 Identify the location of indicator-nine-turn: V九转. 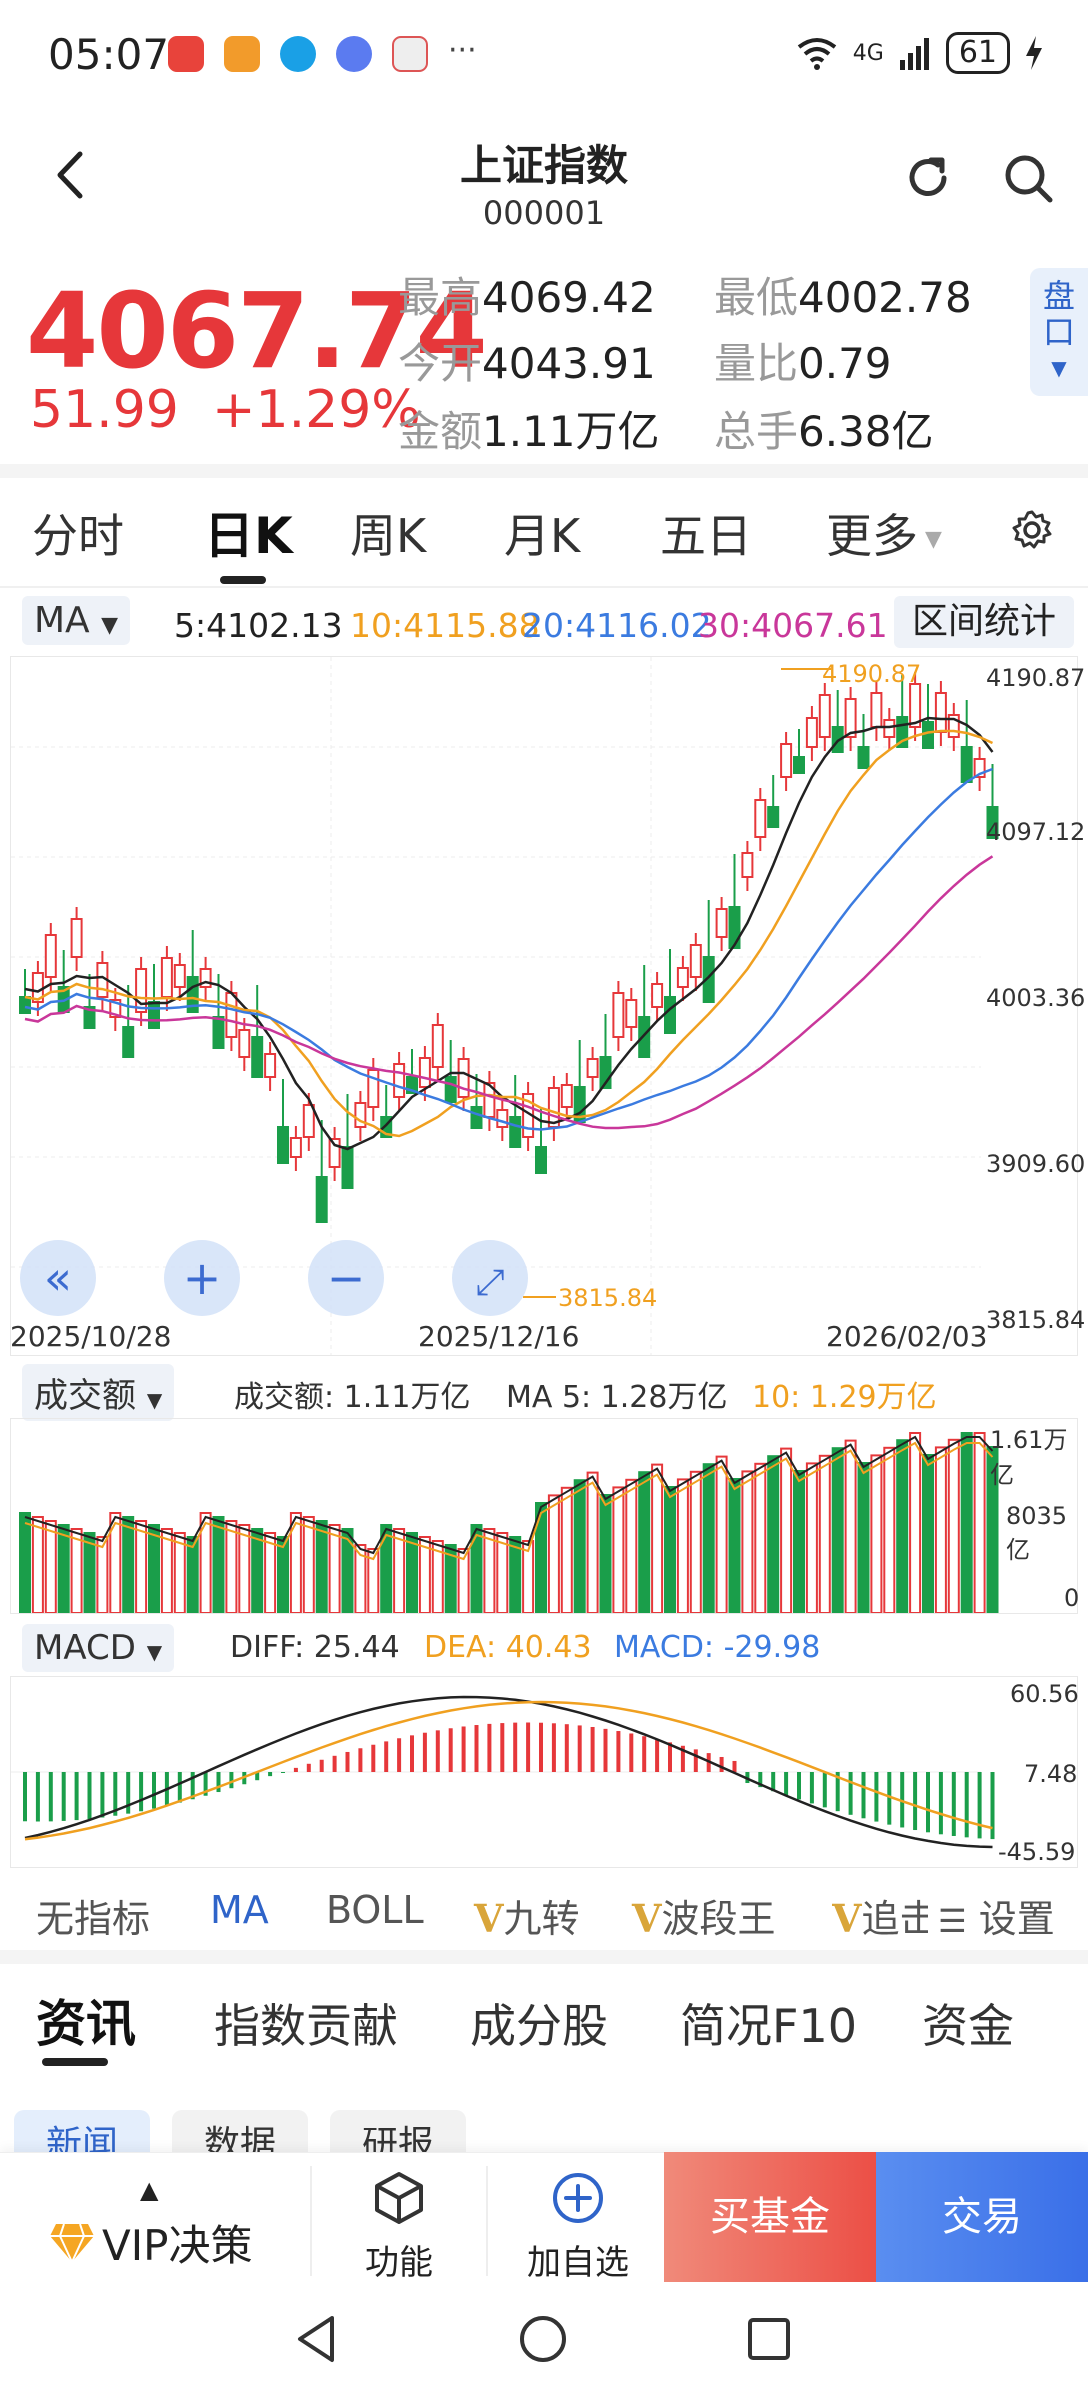
(527, 1915).